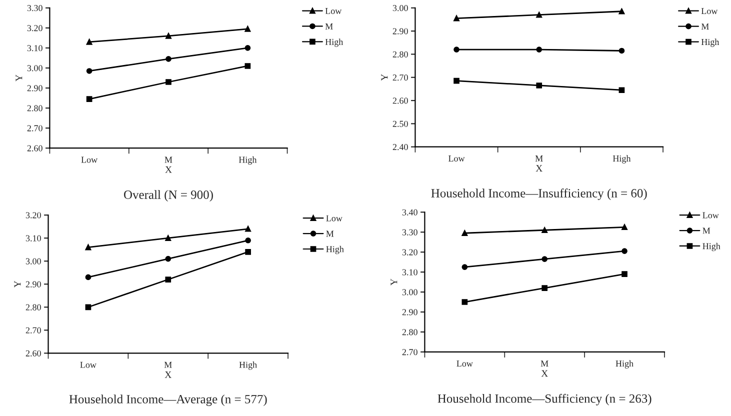  Describe the element at coordinates (410, 212) in the screenshot. I see `y-tick-label: 3.40` at that location.